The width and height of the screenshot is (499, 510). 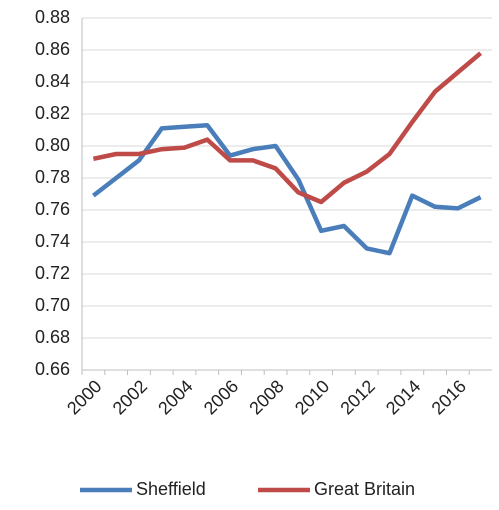 I want to click on legend-label: Great Britain, so click(x=364, y=489).